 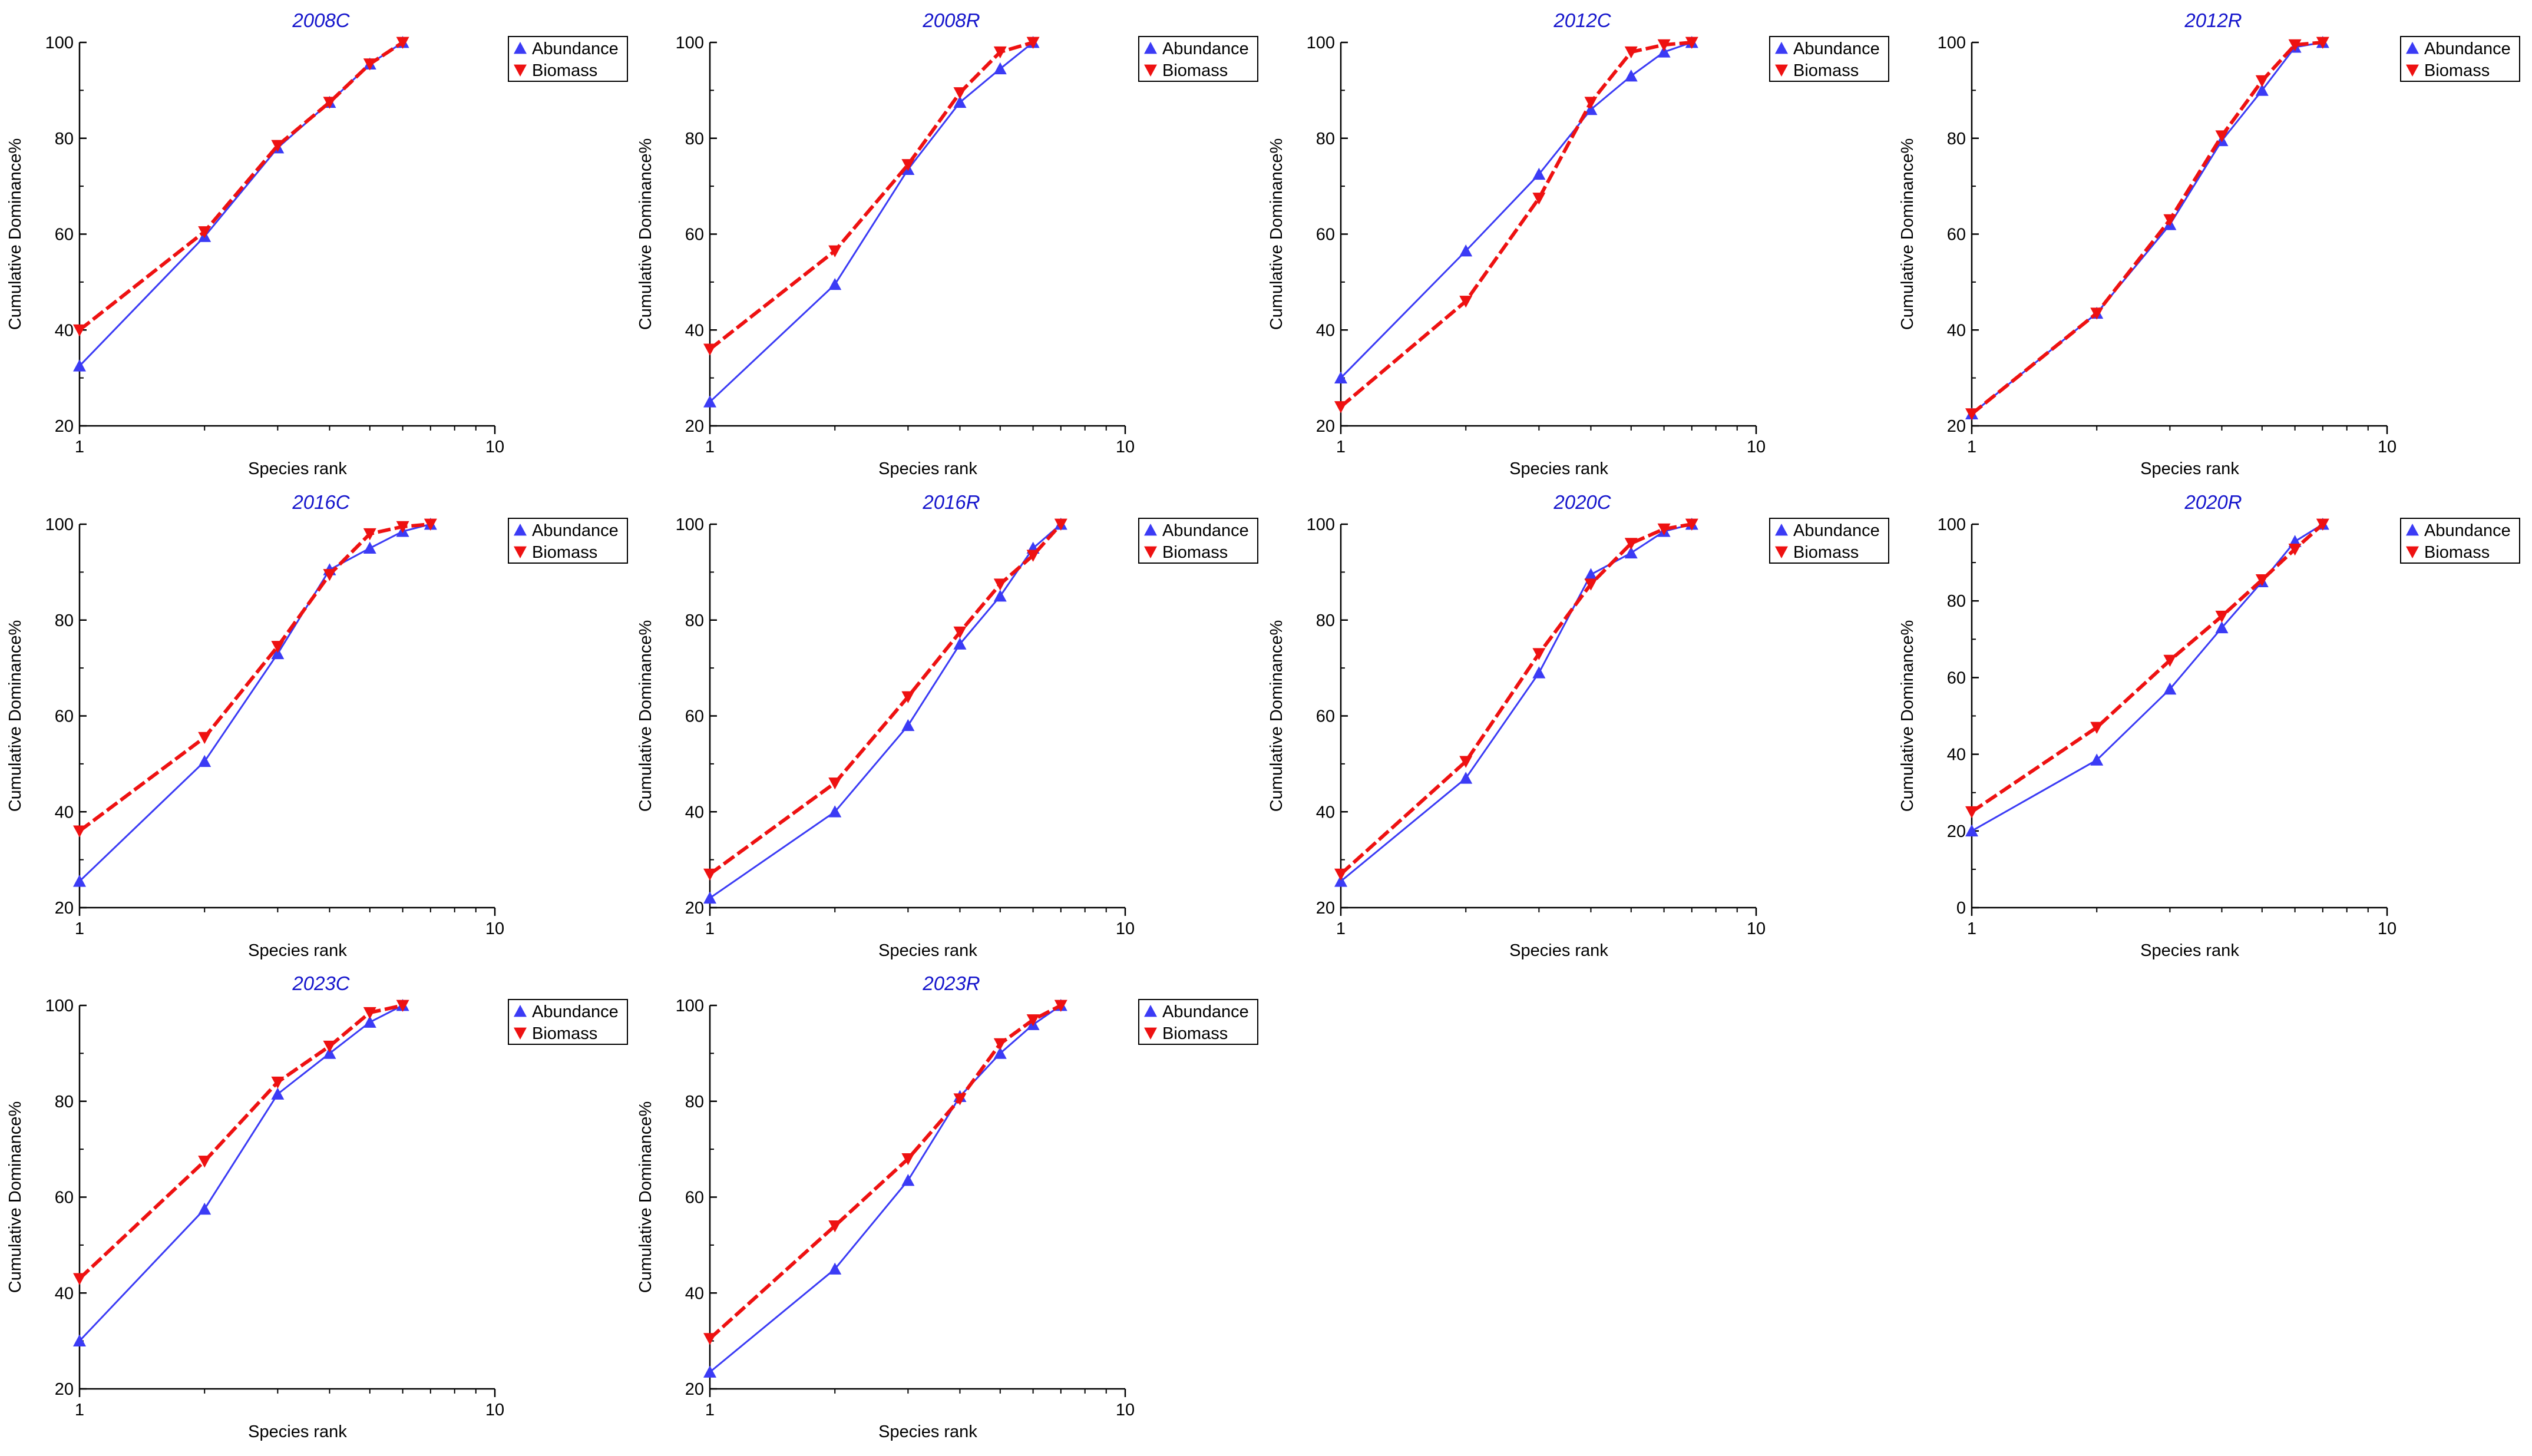 What do you see at coordinates (2213, 20) in the screenshot?
I see `chart-title: 2012R` at bounding box center [2213, 20].